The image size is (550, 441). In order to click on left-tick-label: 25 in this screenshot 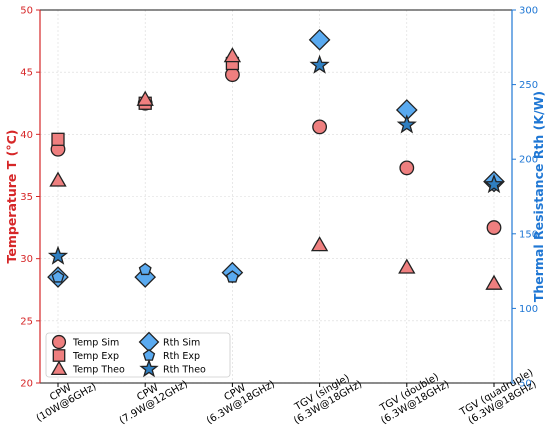, I will do `click(26, 321)`.